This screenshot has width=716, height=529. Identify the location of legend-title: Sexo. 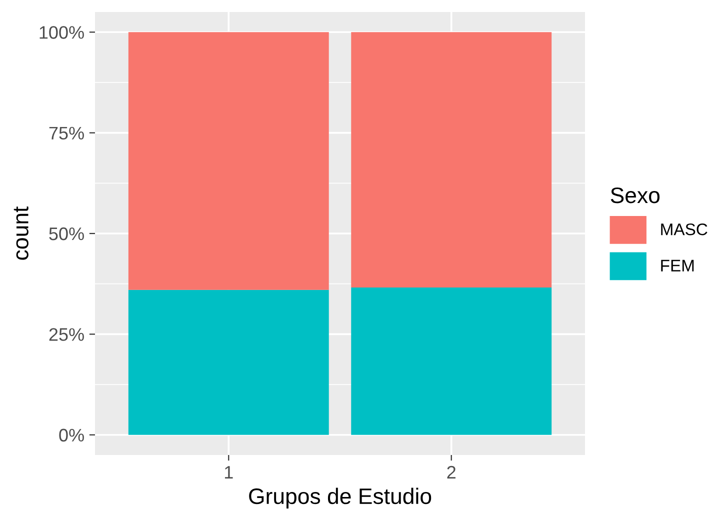
(635, 195).